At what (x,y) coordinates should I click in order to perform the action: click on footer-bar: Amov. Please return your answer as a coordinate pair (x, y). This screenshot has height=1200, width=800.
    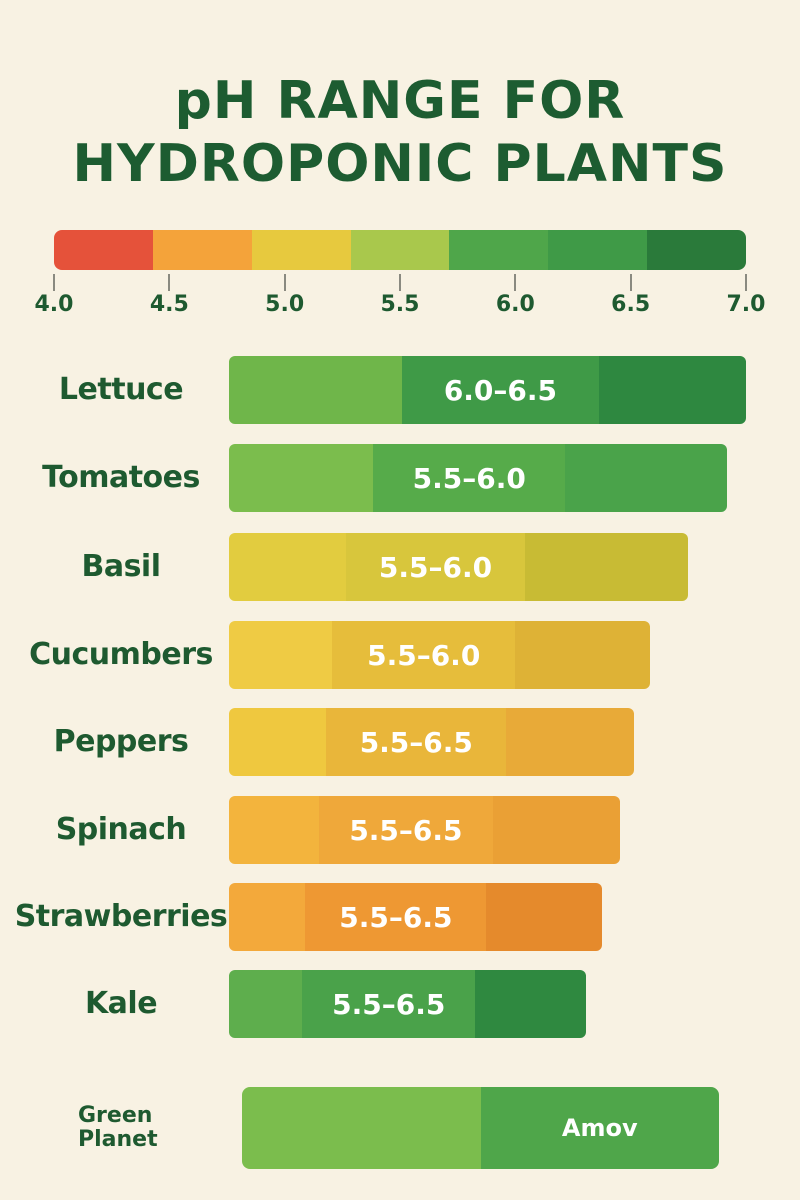
    Looking at the image, I should click on (480, 1128).